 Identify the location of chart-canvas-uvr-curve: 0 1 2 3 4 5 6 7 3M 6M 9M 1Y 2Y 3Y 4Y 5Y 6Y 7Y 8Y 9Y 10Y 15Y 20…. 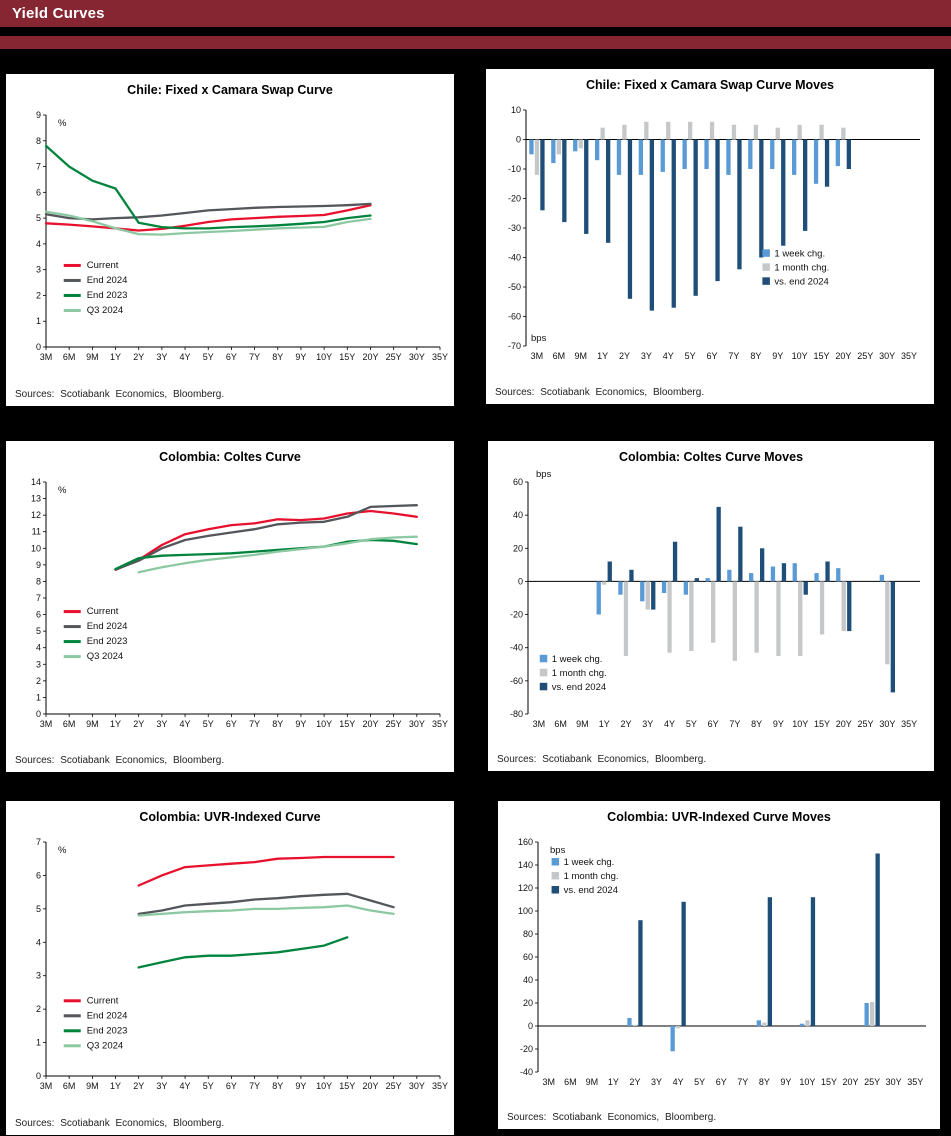
(242, 964).